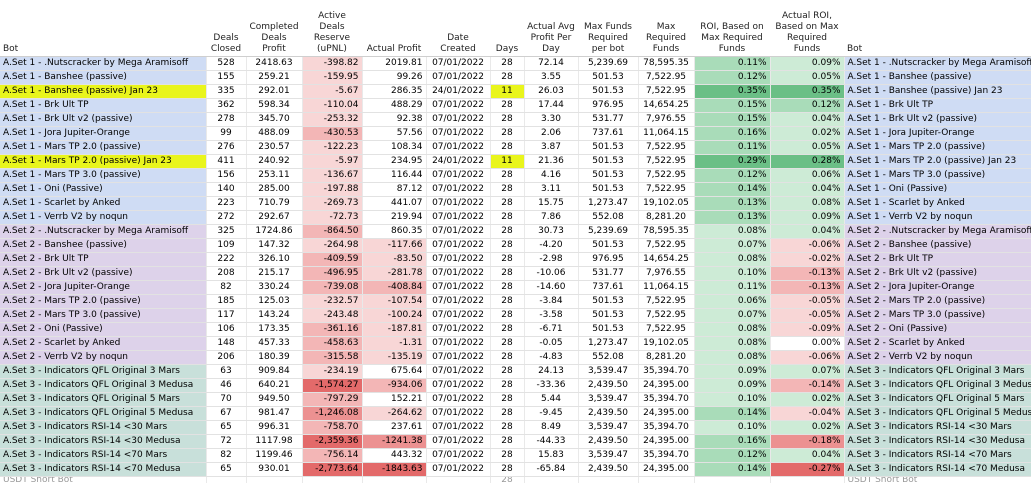 This screenshot has height=484, width=1031. Describe the element at coordinates (103, 63) in the screenshot. I see `bot-name-cell: A.Set 1 - .Nutscracker by Mega Aramisoff` at that location.